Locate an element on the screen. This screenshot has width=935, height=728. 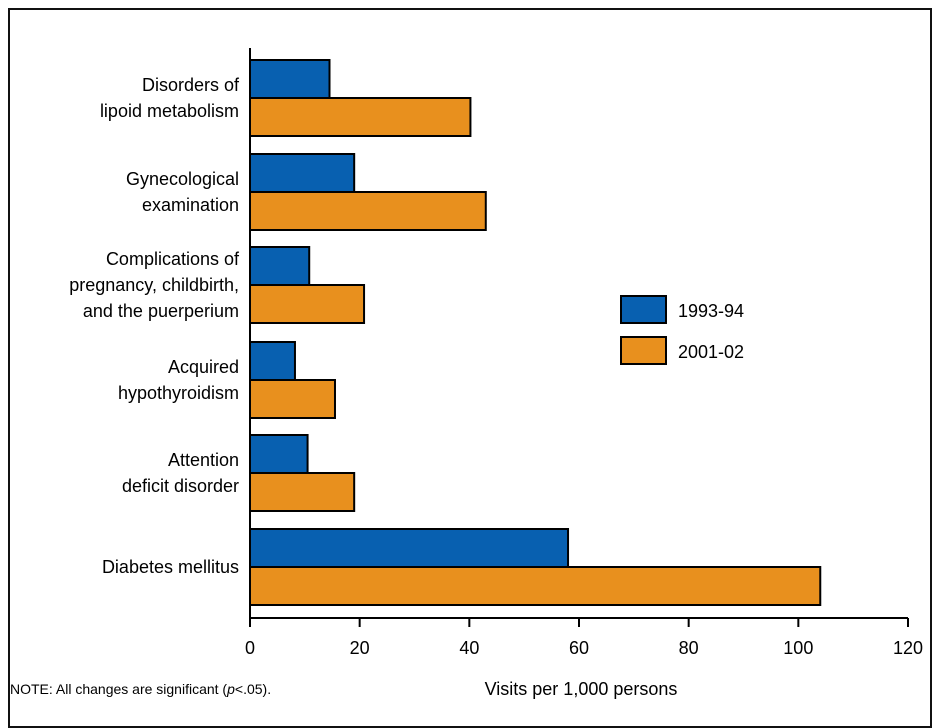
note-suffix: <.05). is located at coordinates (253, 689).